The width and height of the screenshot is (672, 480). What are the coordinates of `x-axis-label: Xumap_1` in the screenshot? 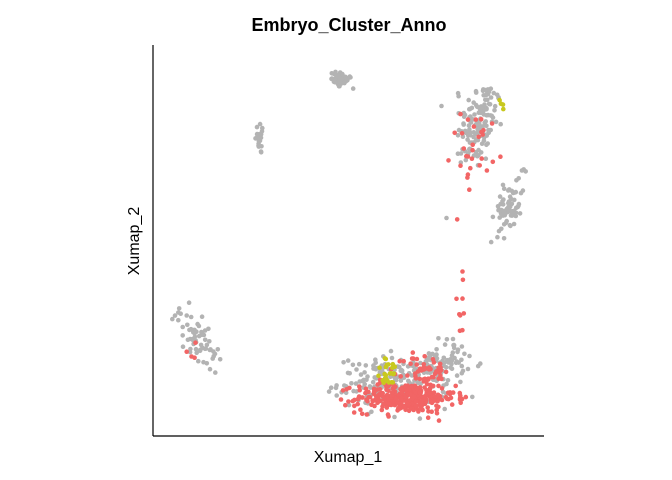 It's located at (348, 457).